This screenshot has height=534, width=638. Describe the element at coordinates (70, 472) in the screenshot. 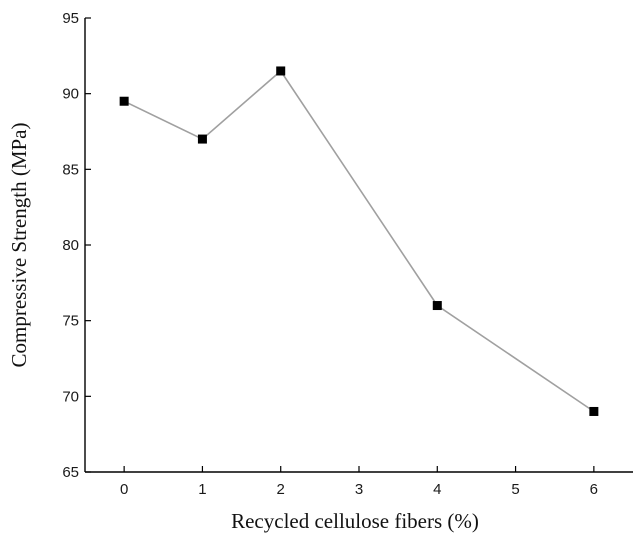

I see `y-tick-label: 65` at that location.